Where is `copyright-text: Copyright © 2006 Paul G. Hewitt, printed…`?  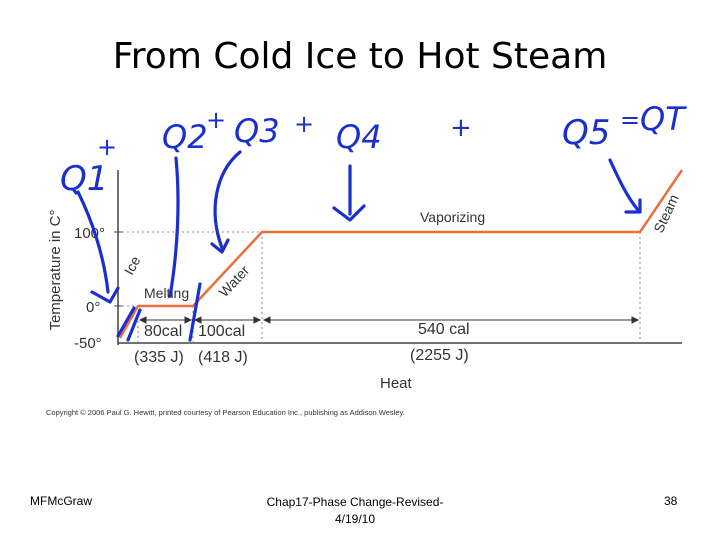
copyright-text: Copyright © 2006 Paul G. Hewitt, printed… is located at coordinates (225, 412).